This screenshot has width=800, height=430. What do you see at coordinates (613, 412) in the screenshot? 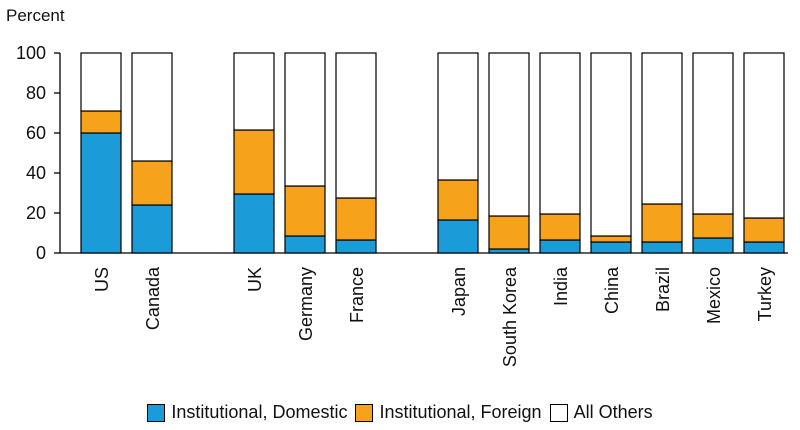
I see `legend-label-others: All Others` at bounding box center [613, 412].